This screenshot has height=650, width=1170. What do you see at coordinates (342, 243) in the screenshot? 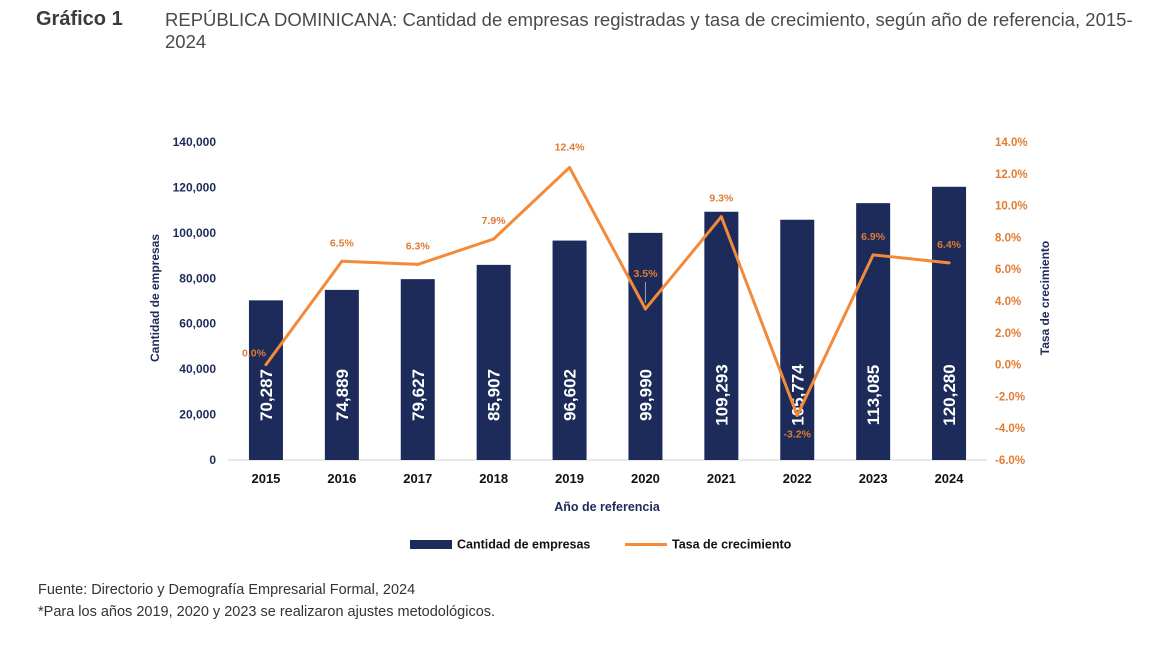
I see `line-value-label: 6.5%` at bounding box center [342, 243].